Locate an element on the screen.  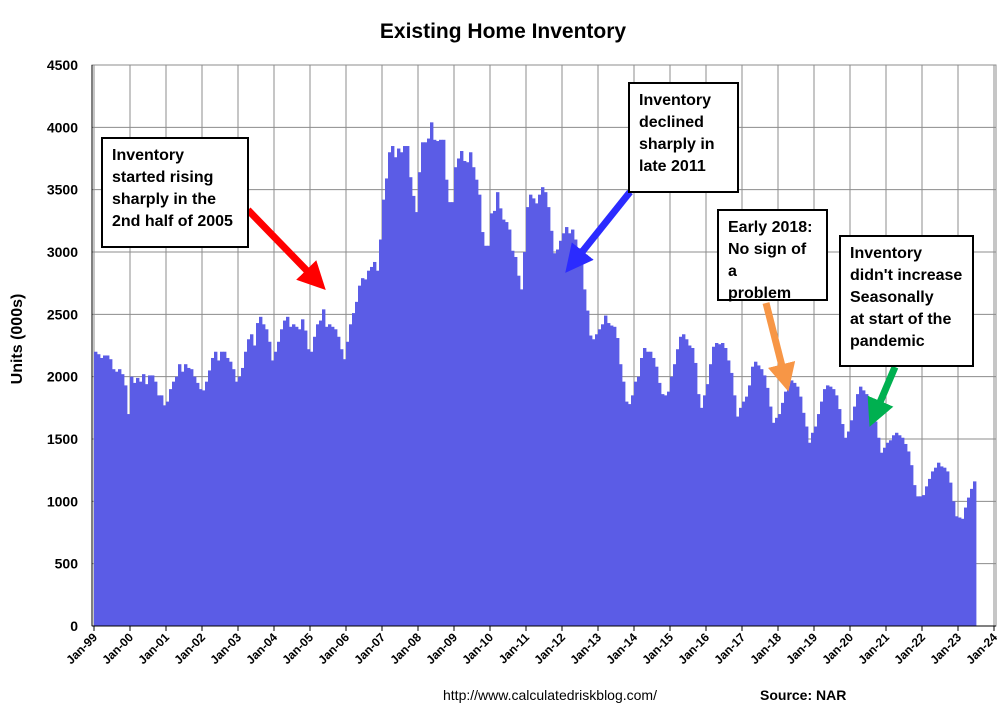
x-tick-label: Jan-11 is located at coordinates (514, 648).